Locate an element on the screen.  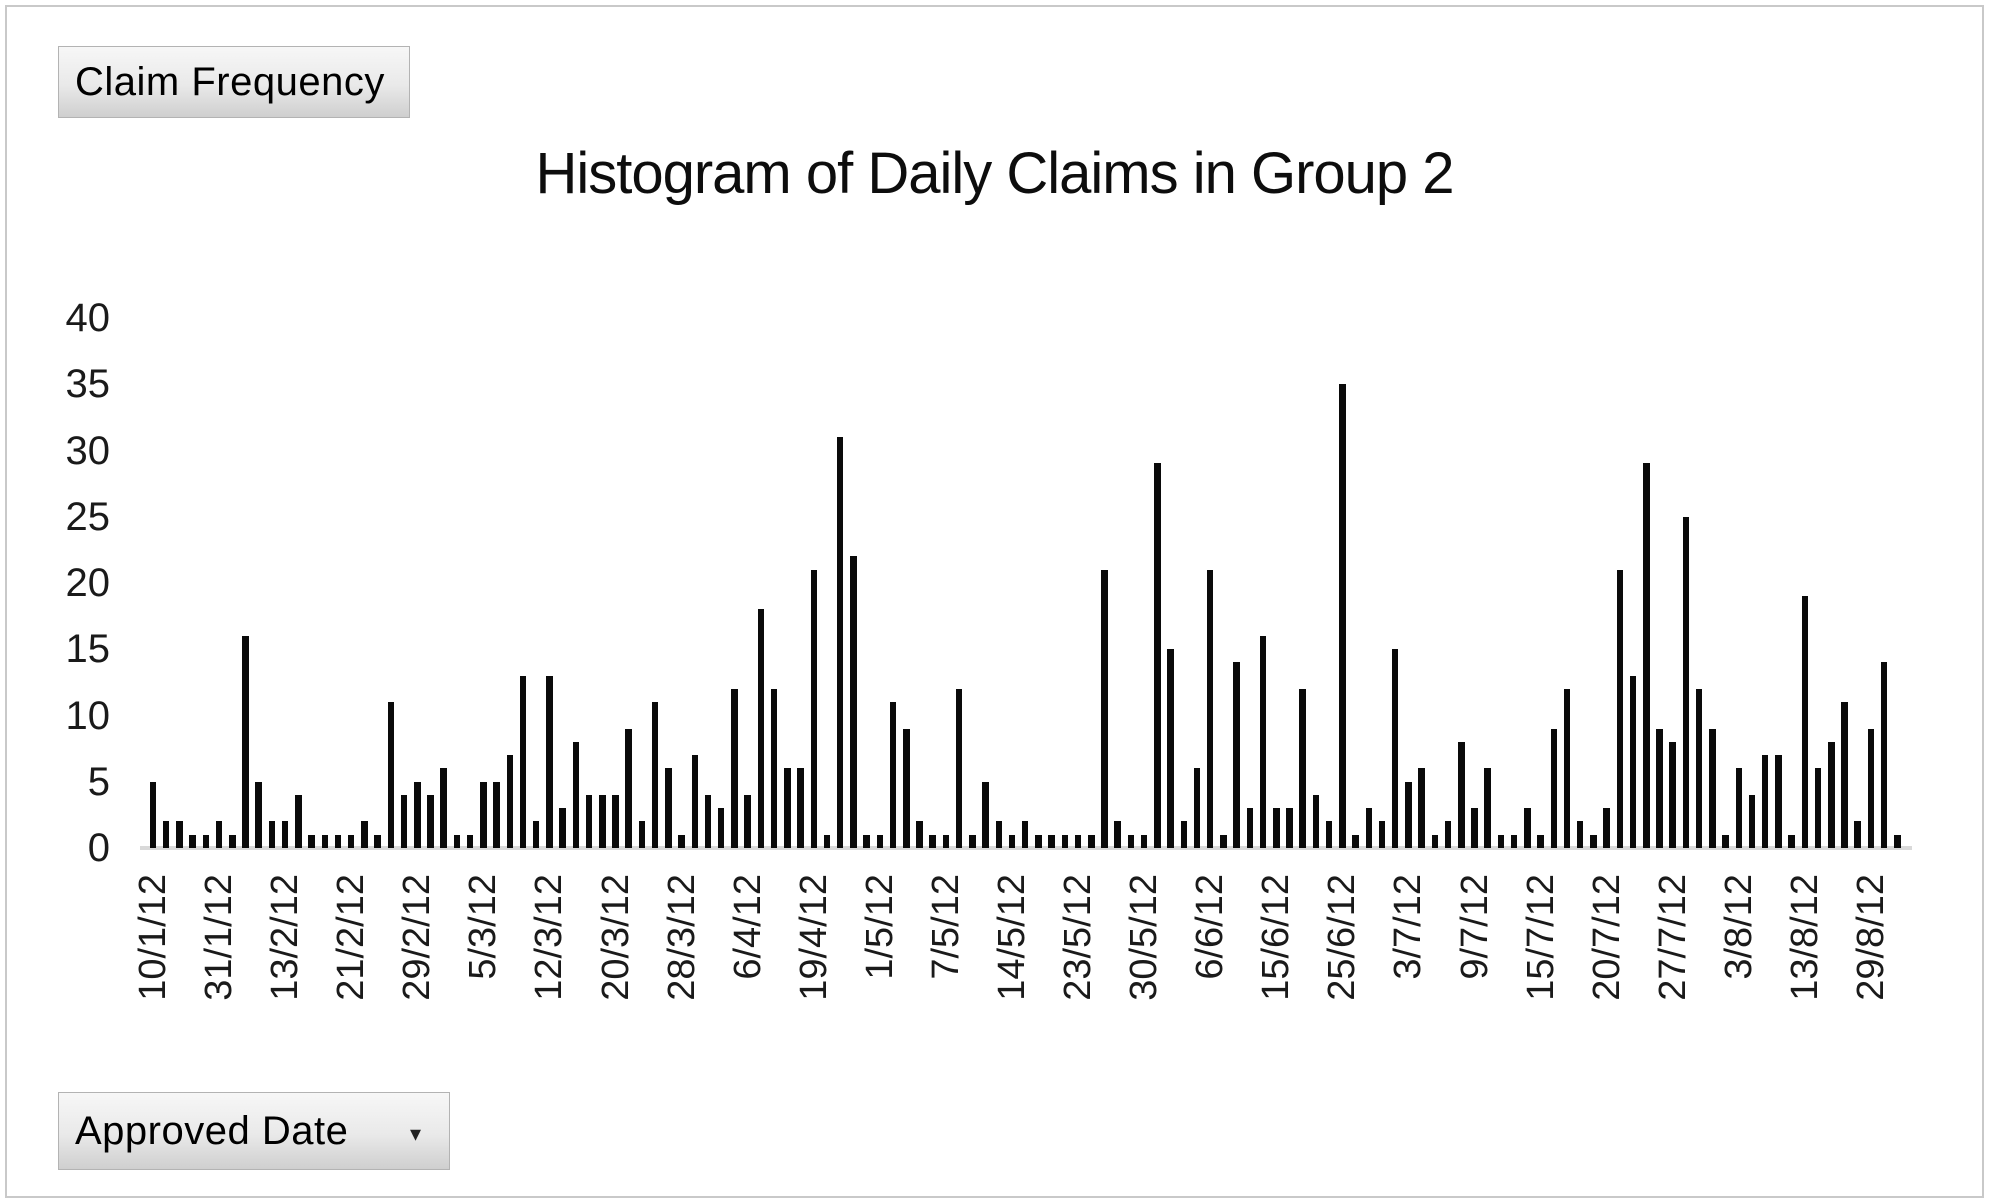
x-tick-label: 27/7/12 is located at coordinates (1672, 937).